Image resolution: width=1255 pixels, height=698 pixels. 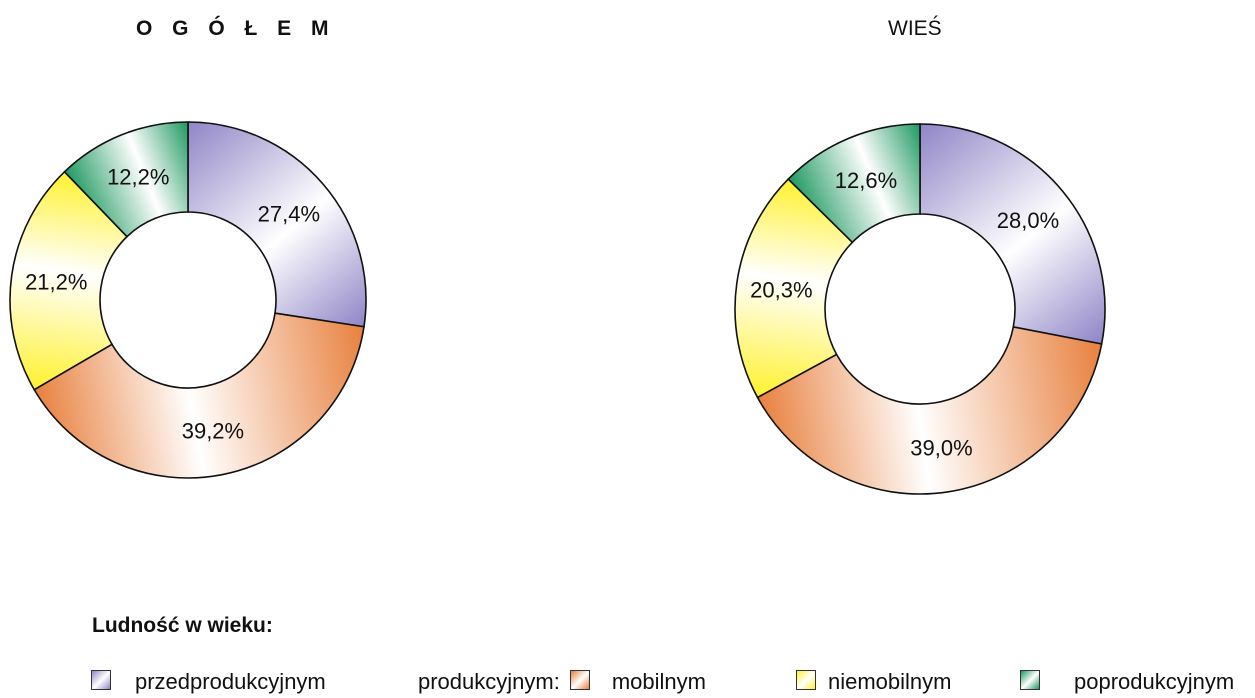 I want to click on legend-label-przedprodukcyjnym: przedprodukcyjnym, so click(x=230, y=681).